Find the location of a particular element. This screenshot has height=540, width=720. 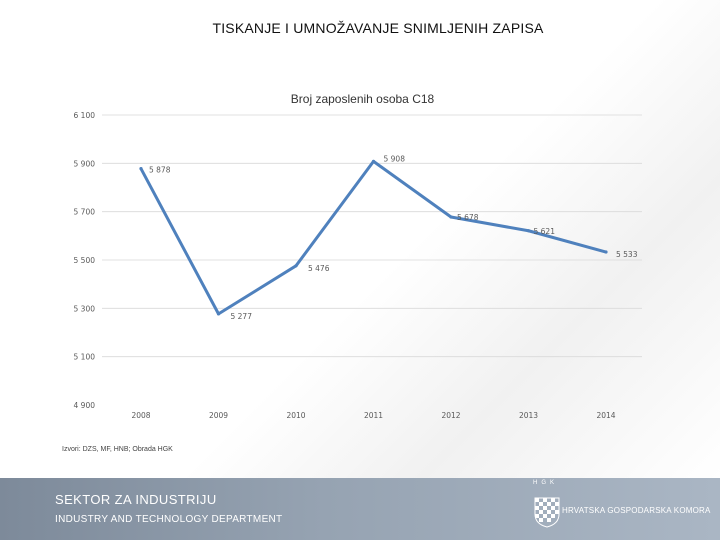

slide-title: TISKANJE I UMNOŽAVANJE SNIMLJENIH ZAPISA is located at coordinates (378, 28).